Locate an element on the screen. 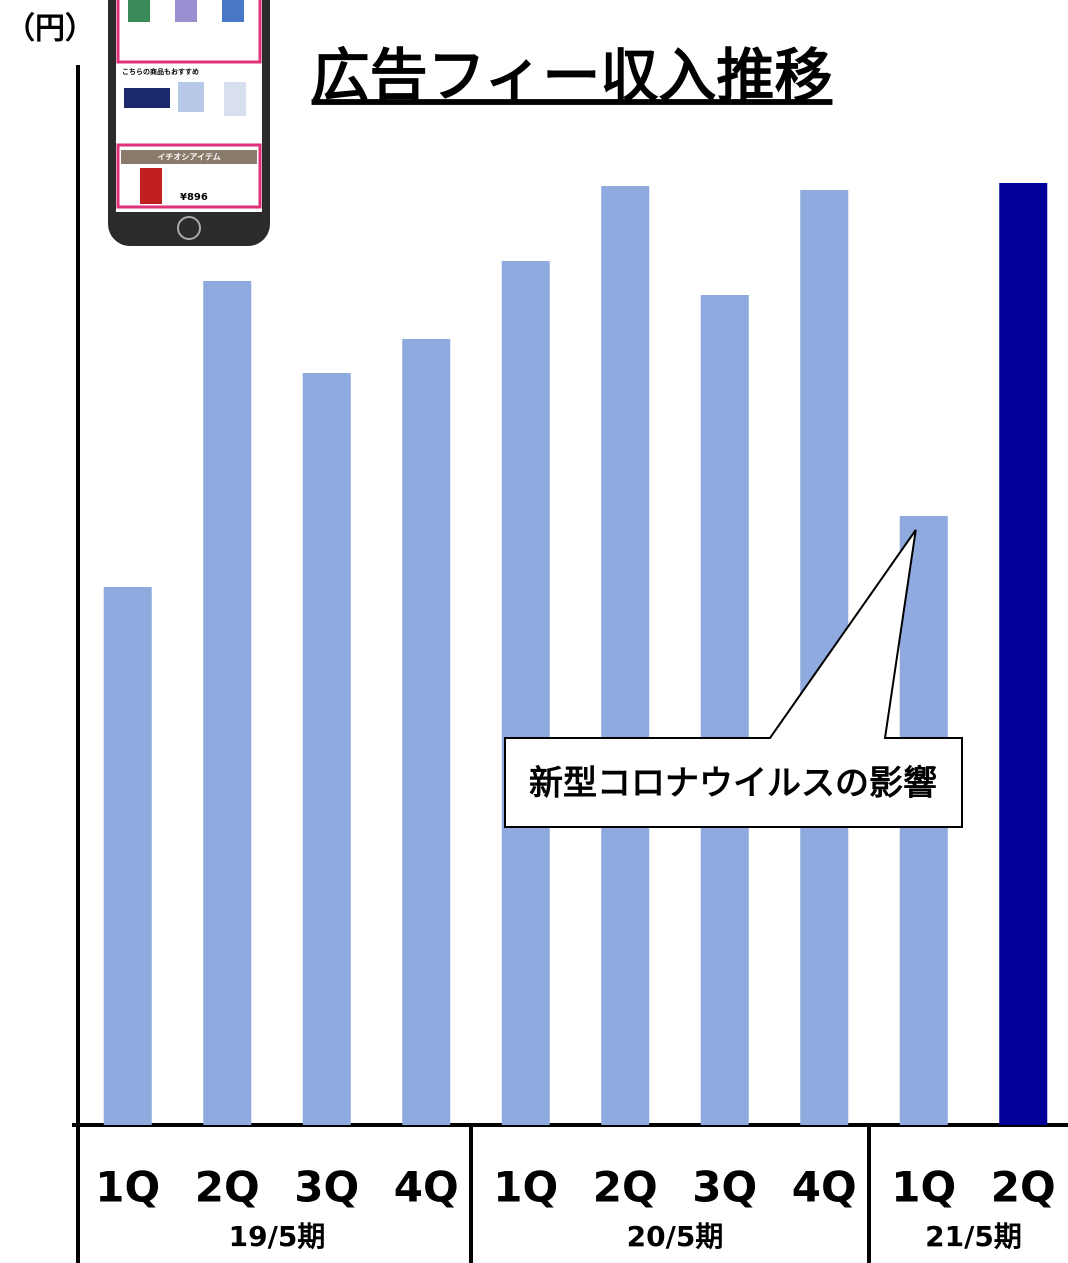 Image resolution: width=1068 pixels, height=1263 pixels. callout is located at coordinates (733, 678).